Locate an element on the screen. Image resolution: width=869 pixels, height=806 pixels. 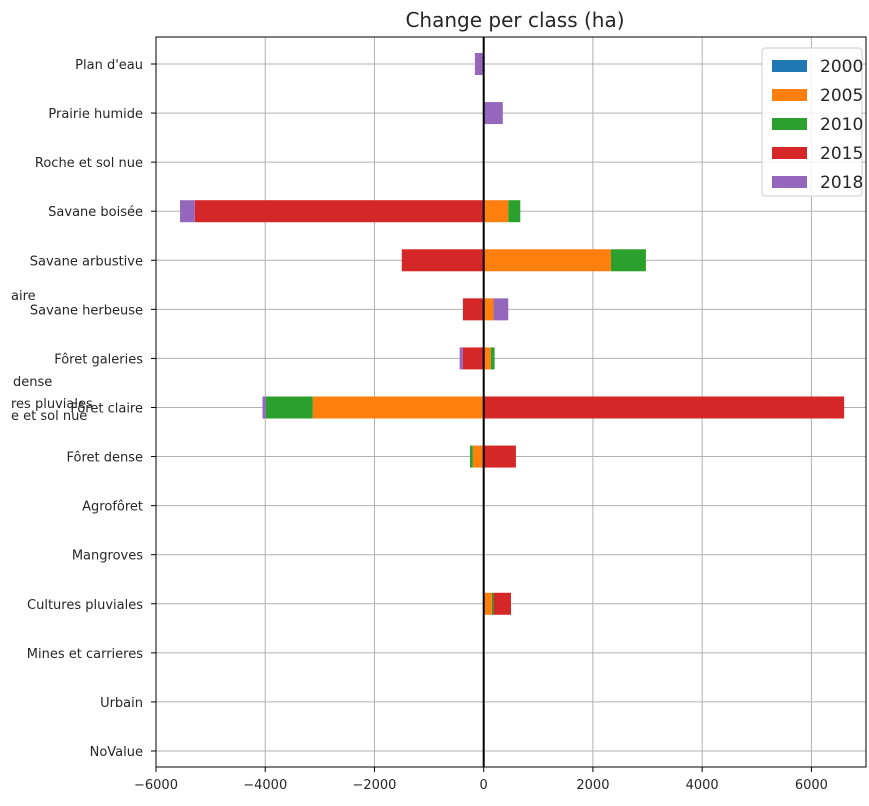
x-tick-labels: −6000 −4000 −2000 0 2000 4000 6000 is located at coordinates (481, 785).